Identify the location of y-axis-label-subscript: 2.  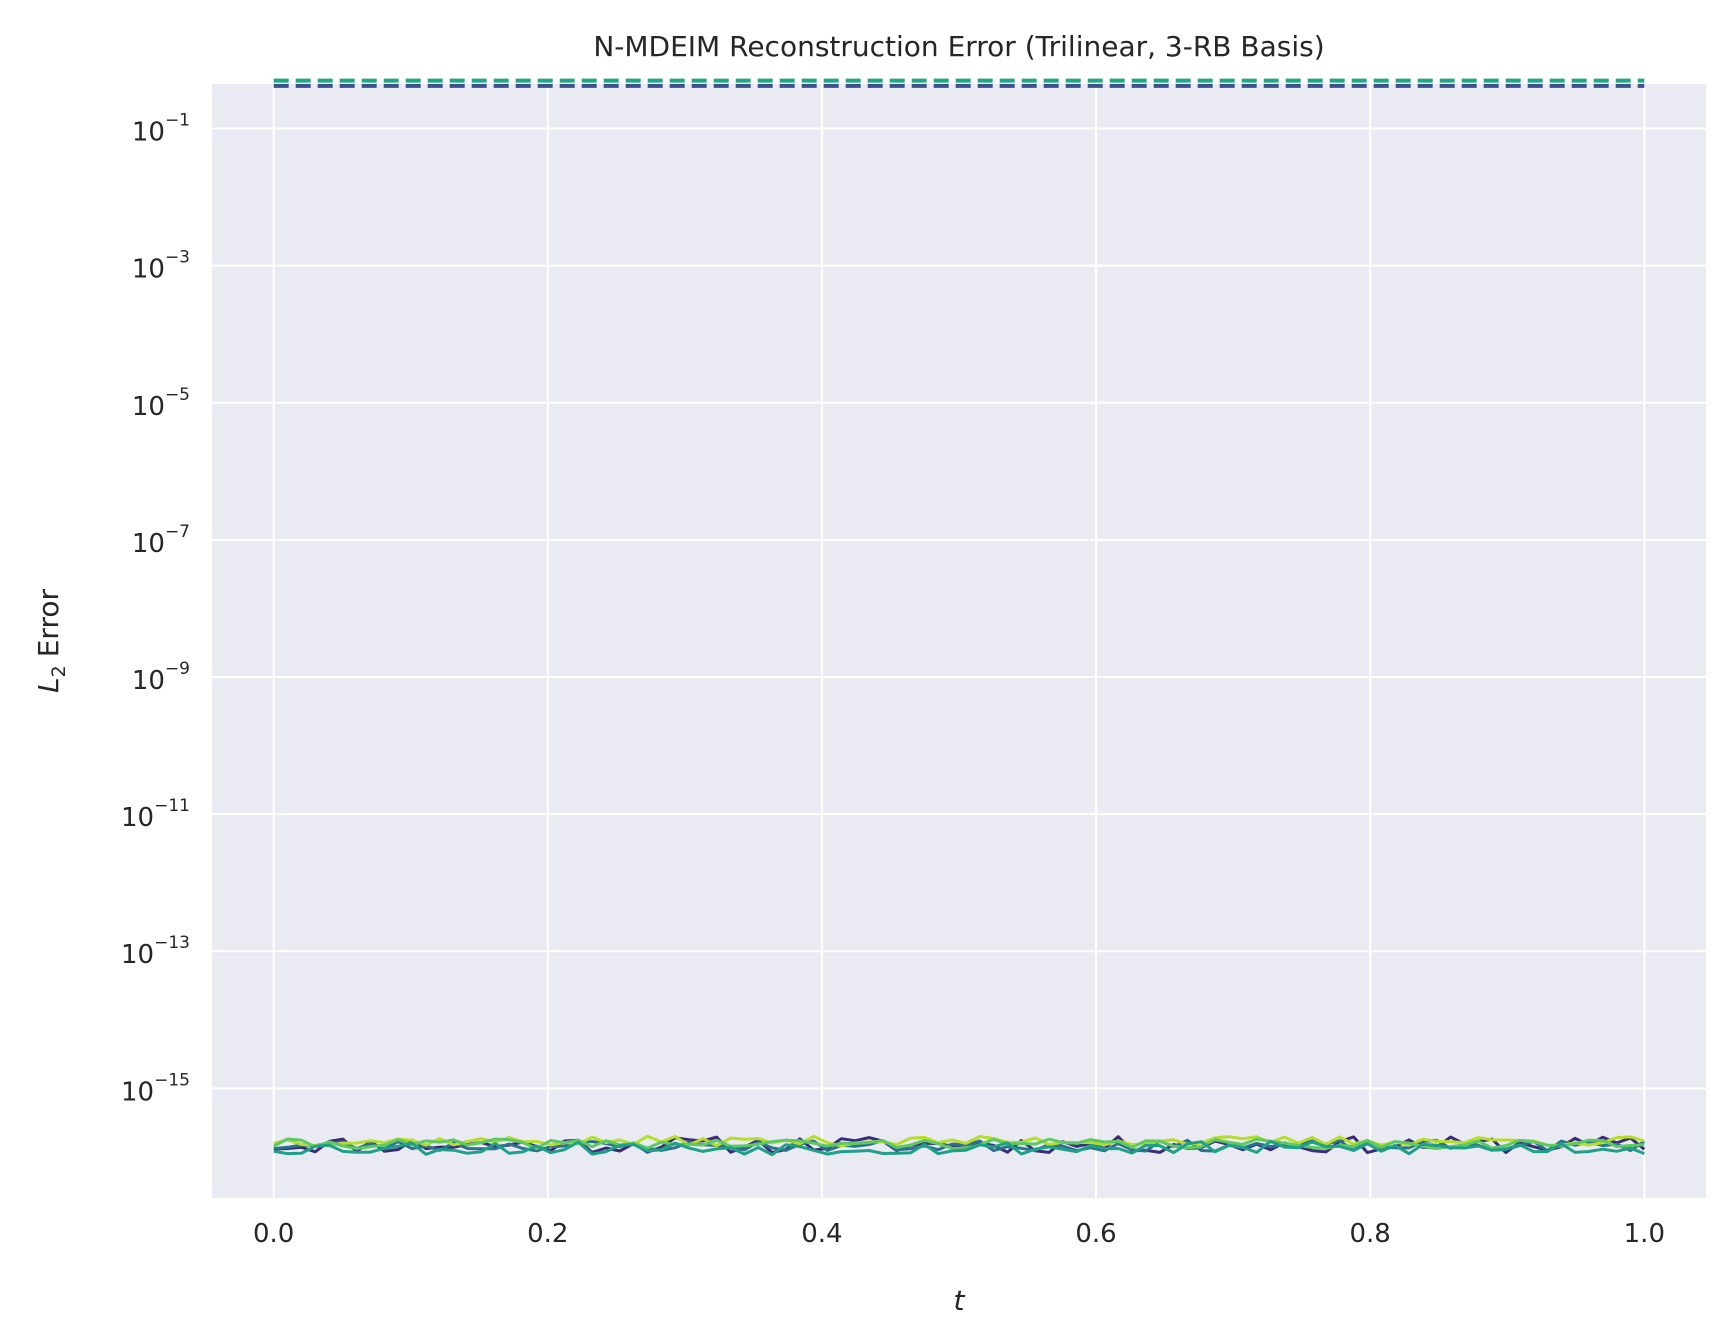
(59, 671).